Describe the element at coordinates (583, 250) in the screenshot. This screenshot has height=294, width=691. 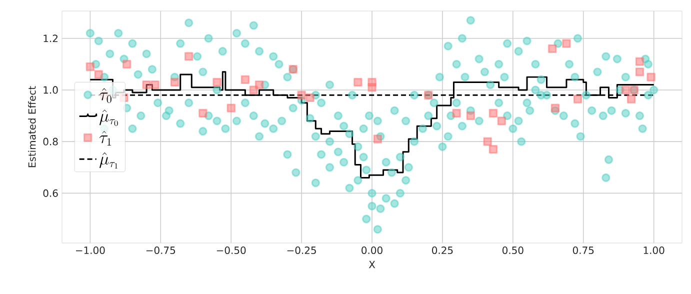
I see `x-tick-label: 0.75` at that location.